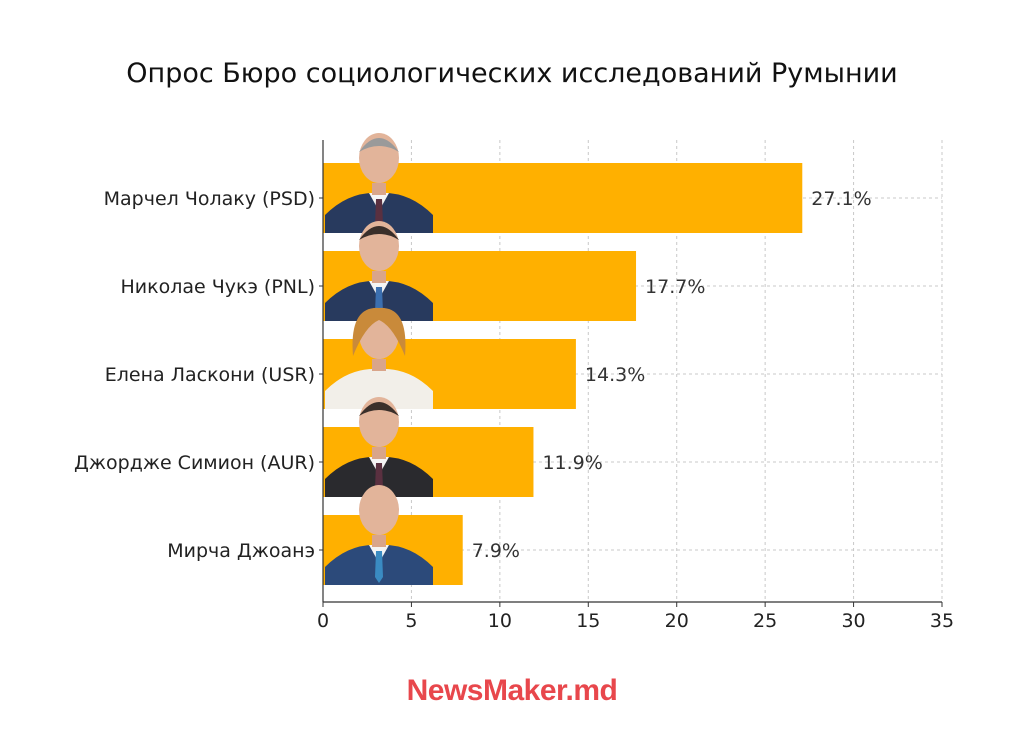 The image size is (1024, 737). I want to click on x-tick-label: 5, so click(411, 621).